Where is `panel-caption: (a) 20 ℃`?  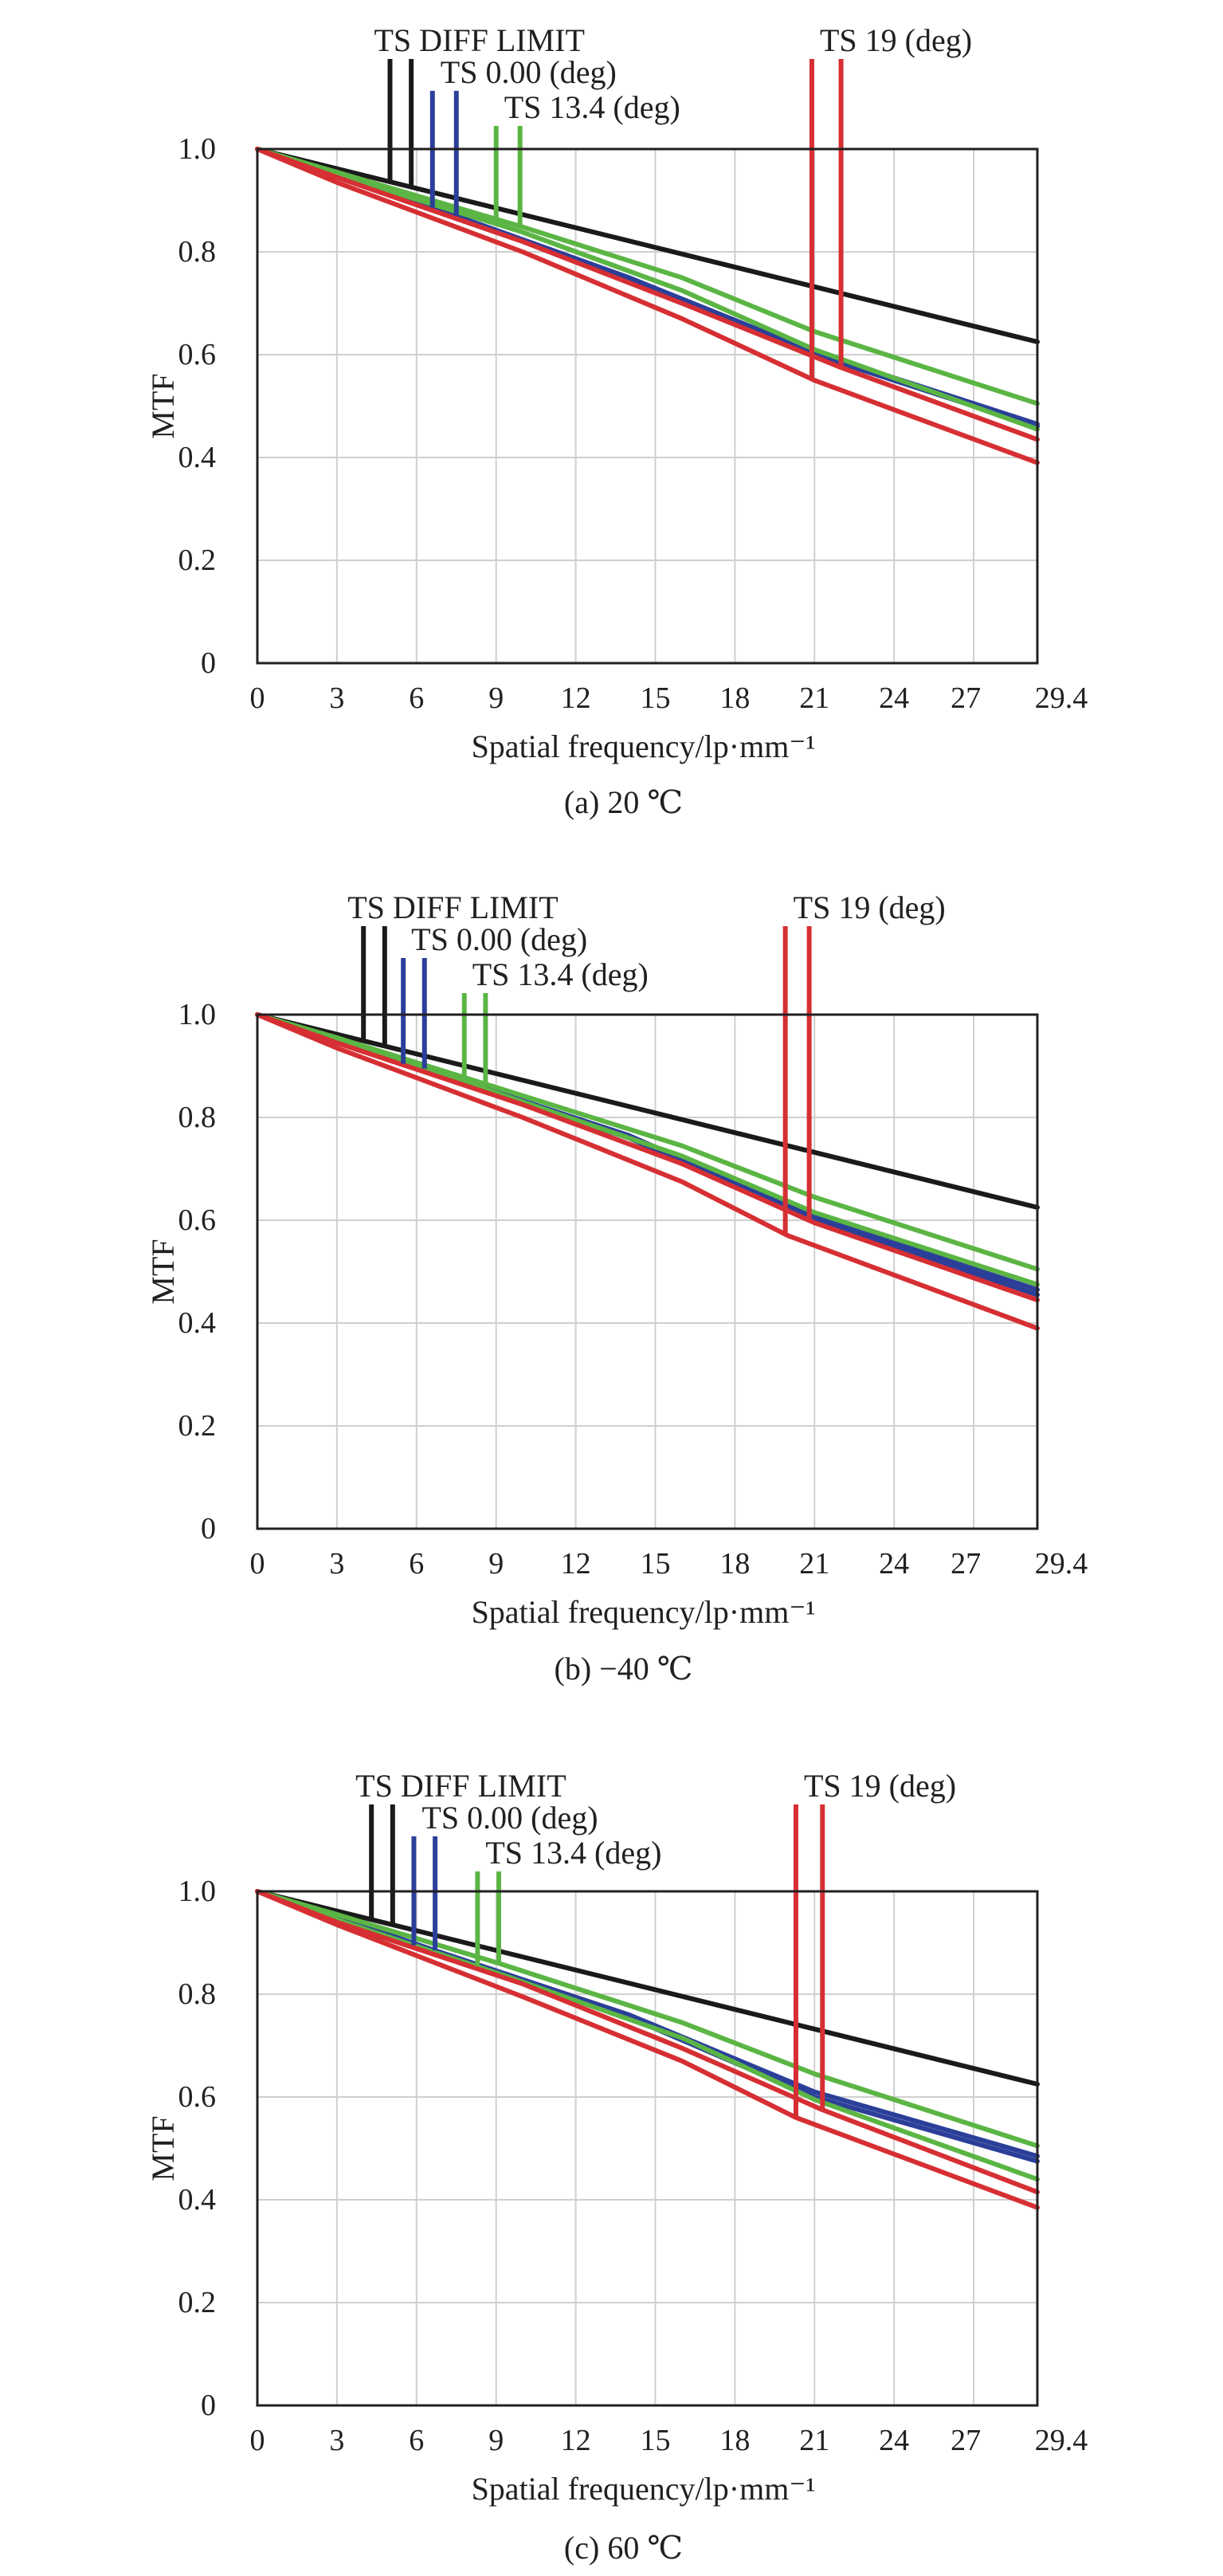 panel-caption: (a) 20 ℃ is located at coordinates (624, 802).